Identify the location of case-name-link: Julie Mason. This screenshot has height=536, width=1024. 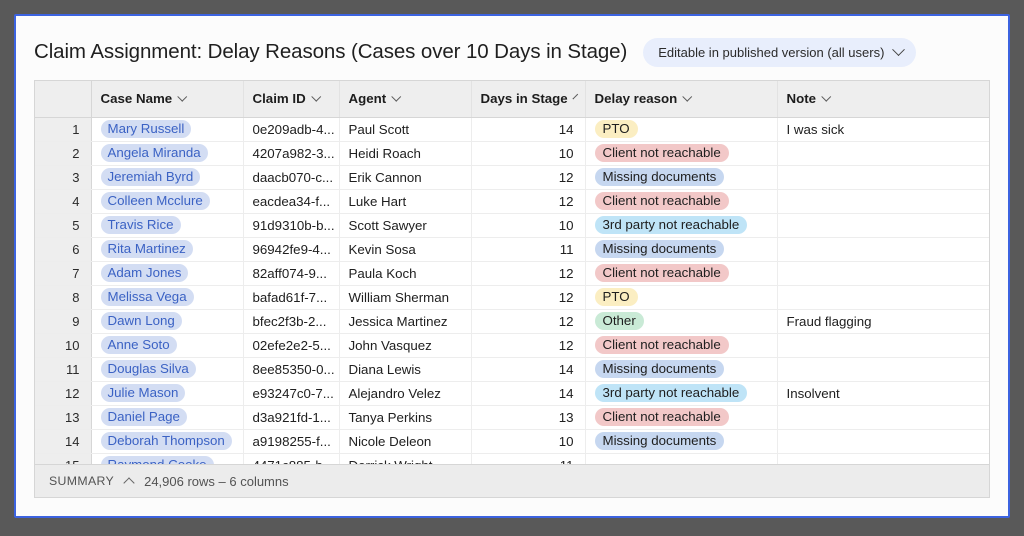
(143, 393).